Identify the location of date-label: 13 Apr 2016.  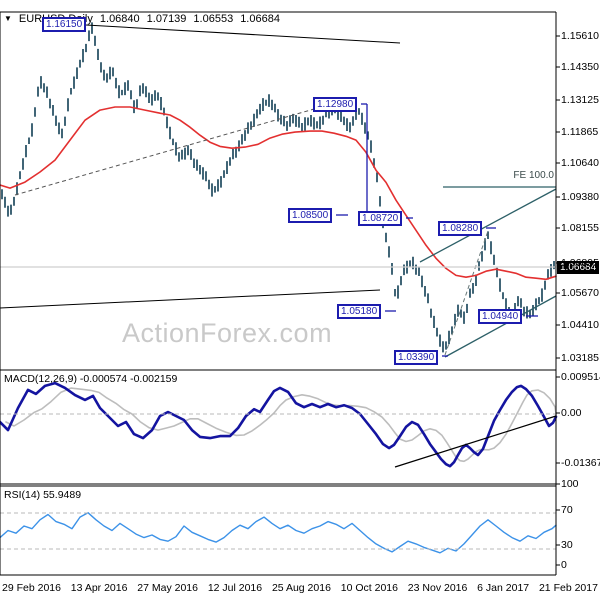
(99, 588).